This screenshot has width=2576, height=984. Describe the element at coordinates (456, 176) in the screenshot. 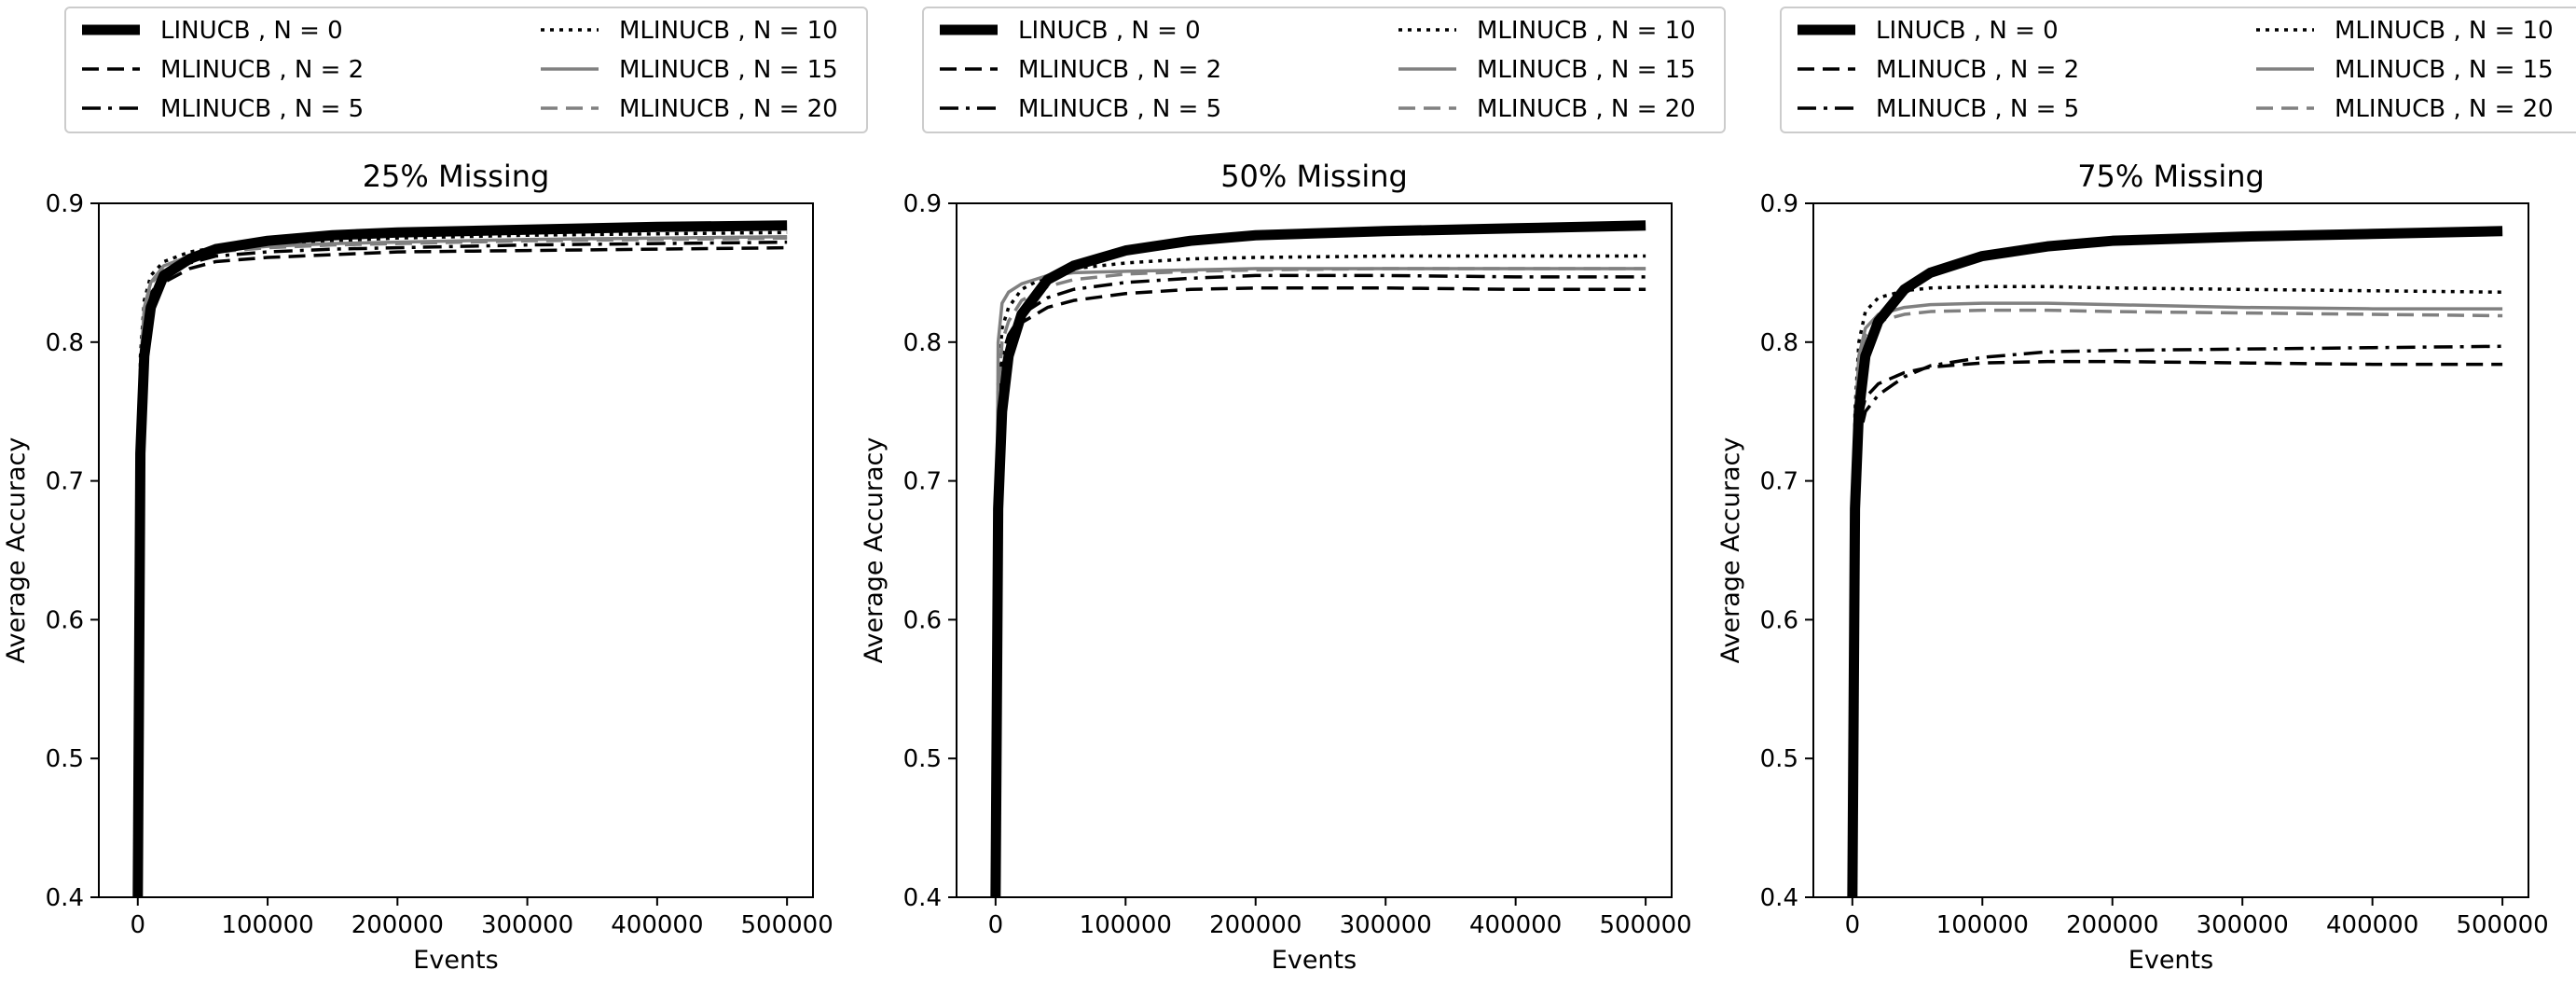

I see `chart-title: 25% Missing` at that location.